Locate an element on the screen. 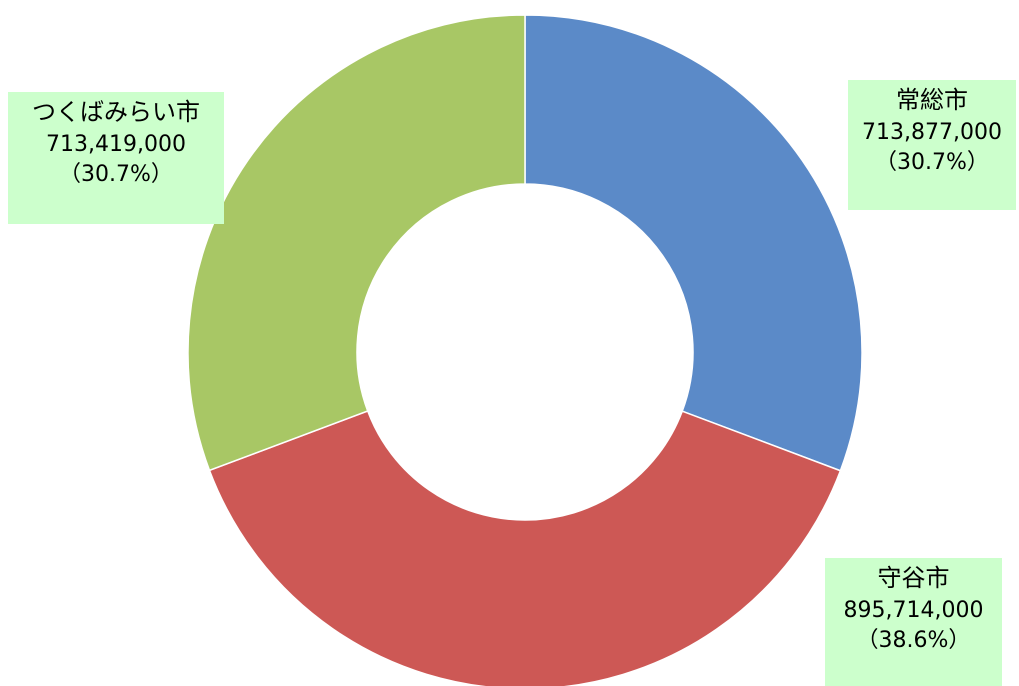 The width and height of the screenshot is (1019, 686). slice-label-percent: （38.6%） is located at coordinates (913, 641).